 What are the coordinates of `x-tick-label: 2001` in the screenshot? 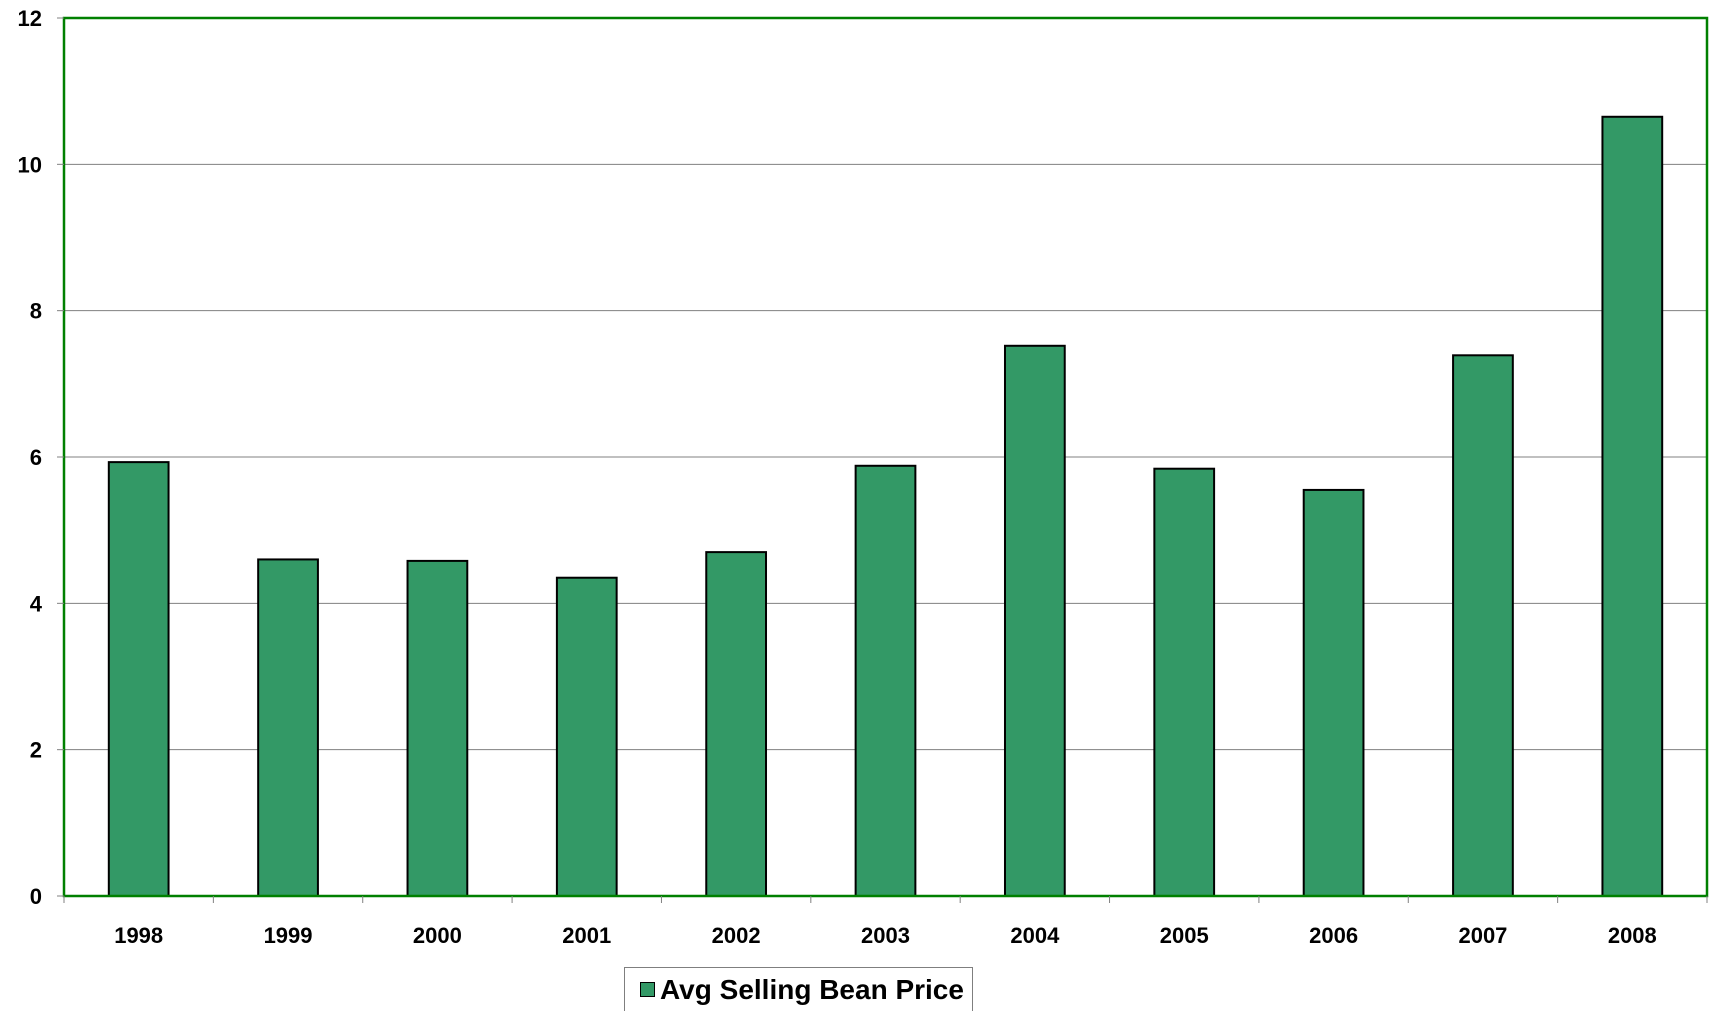 It's located at (586, 935).